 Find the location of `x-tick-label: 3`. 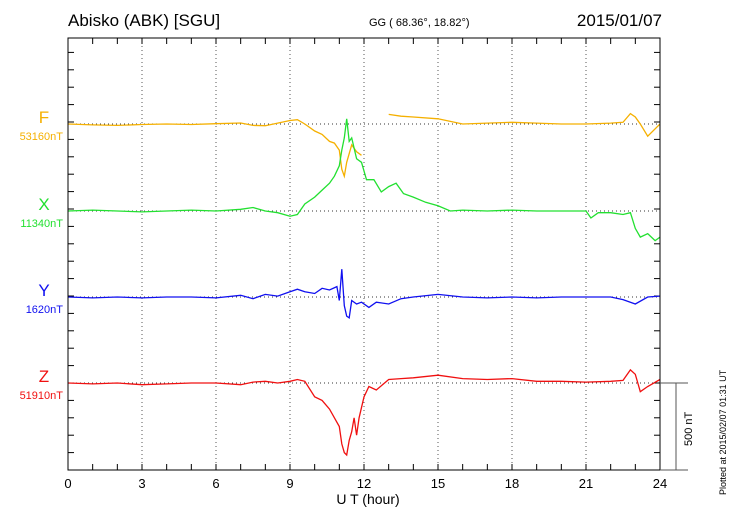

x-tick-label: 3 is located at coordinates (141, 483).